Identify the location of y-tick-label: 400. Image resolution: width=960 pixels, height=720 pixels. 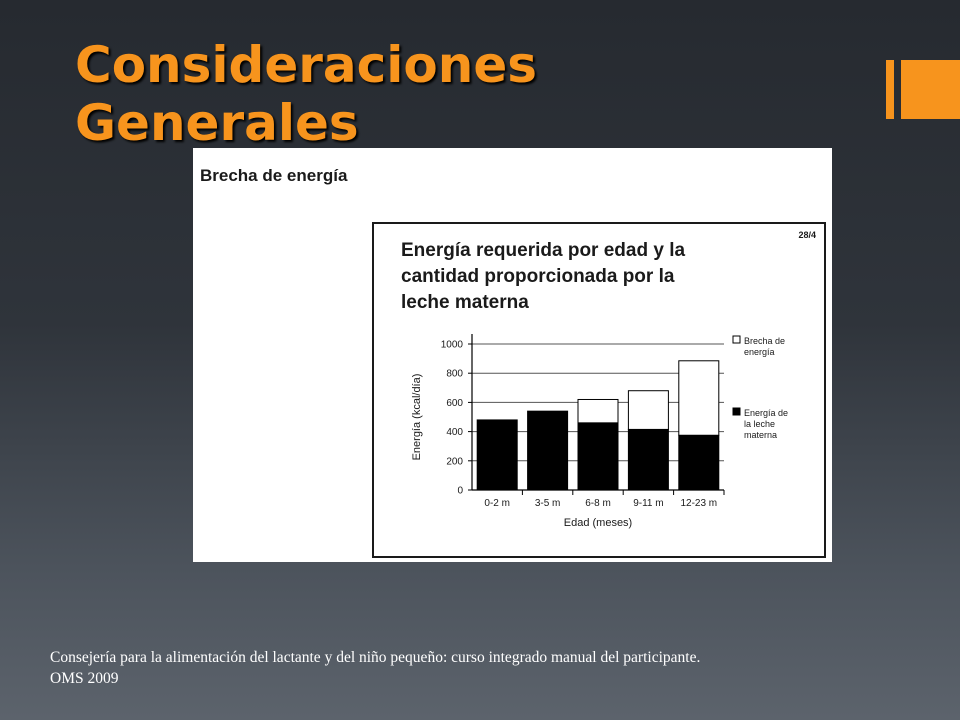
(454, 432).